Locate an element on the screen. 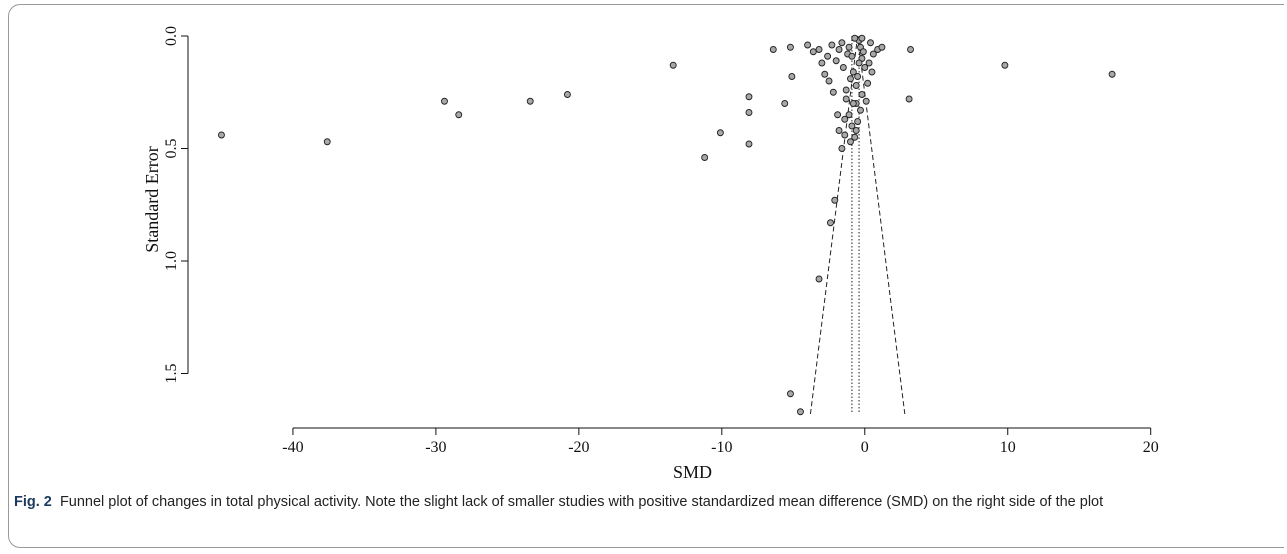 The image size is (1287, 554). x-axis-title: SMD is located at coordinates (692, 472).